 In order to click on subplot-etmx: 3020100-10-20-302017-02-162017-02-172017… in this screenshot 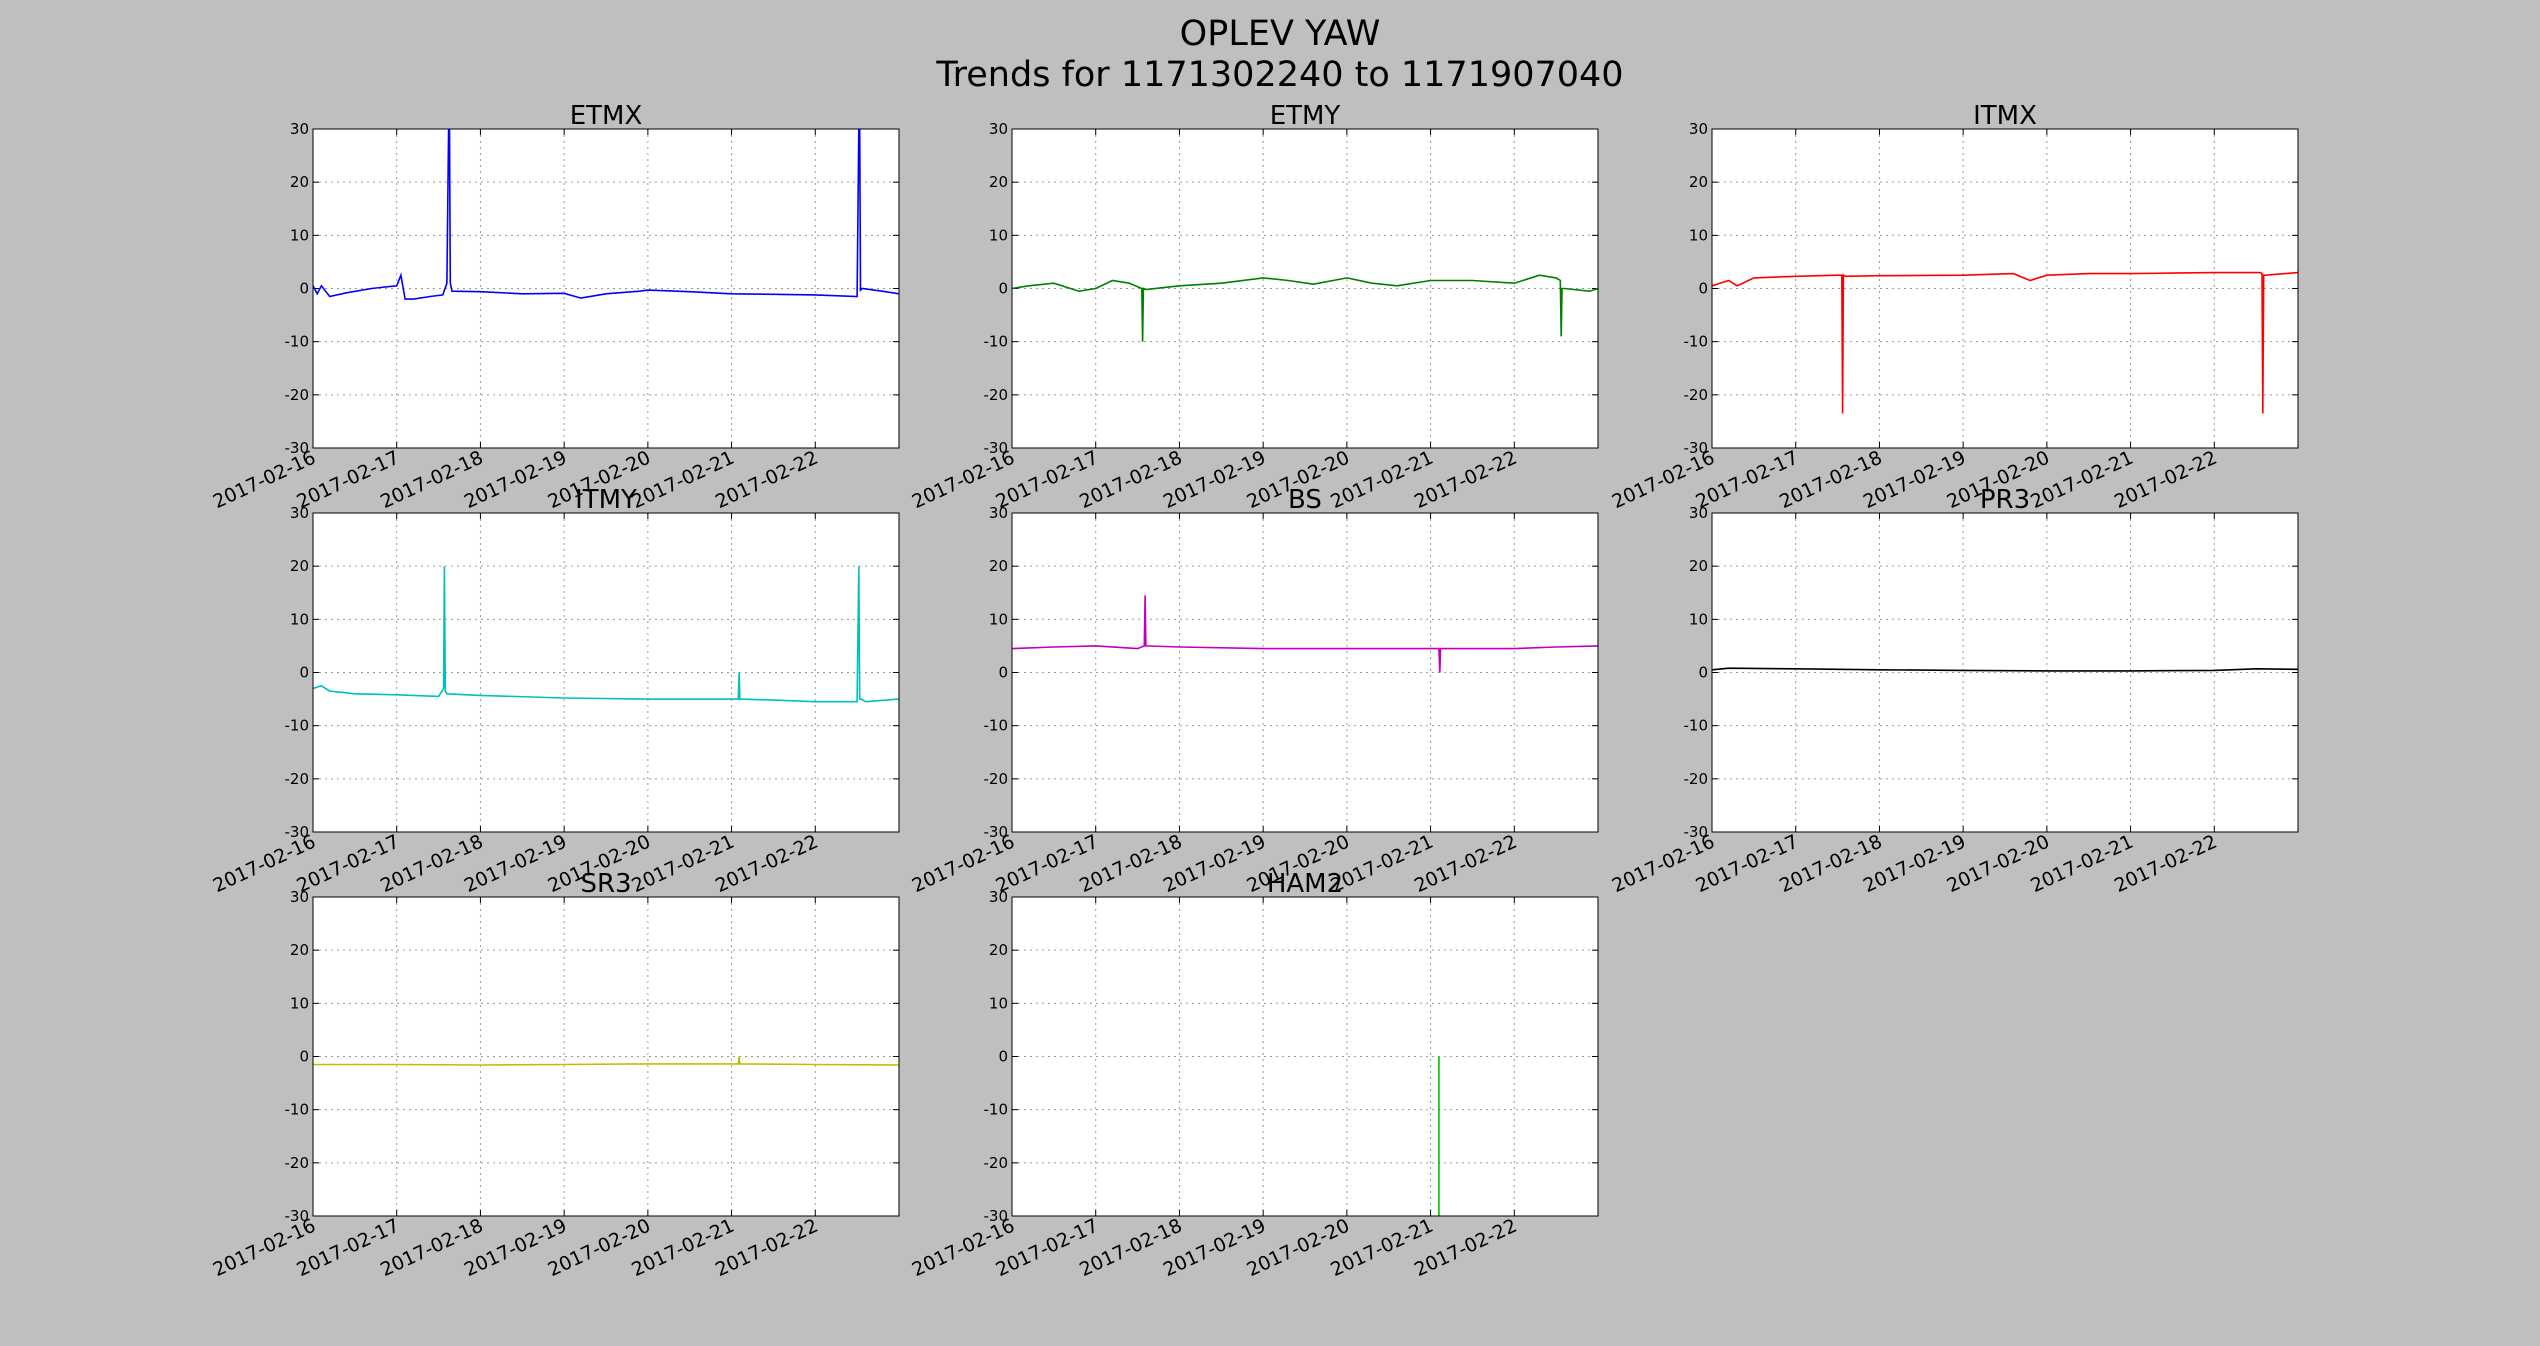, I will do `click(555, 307)`.